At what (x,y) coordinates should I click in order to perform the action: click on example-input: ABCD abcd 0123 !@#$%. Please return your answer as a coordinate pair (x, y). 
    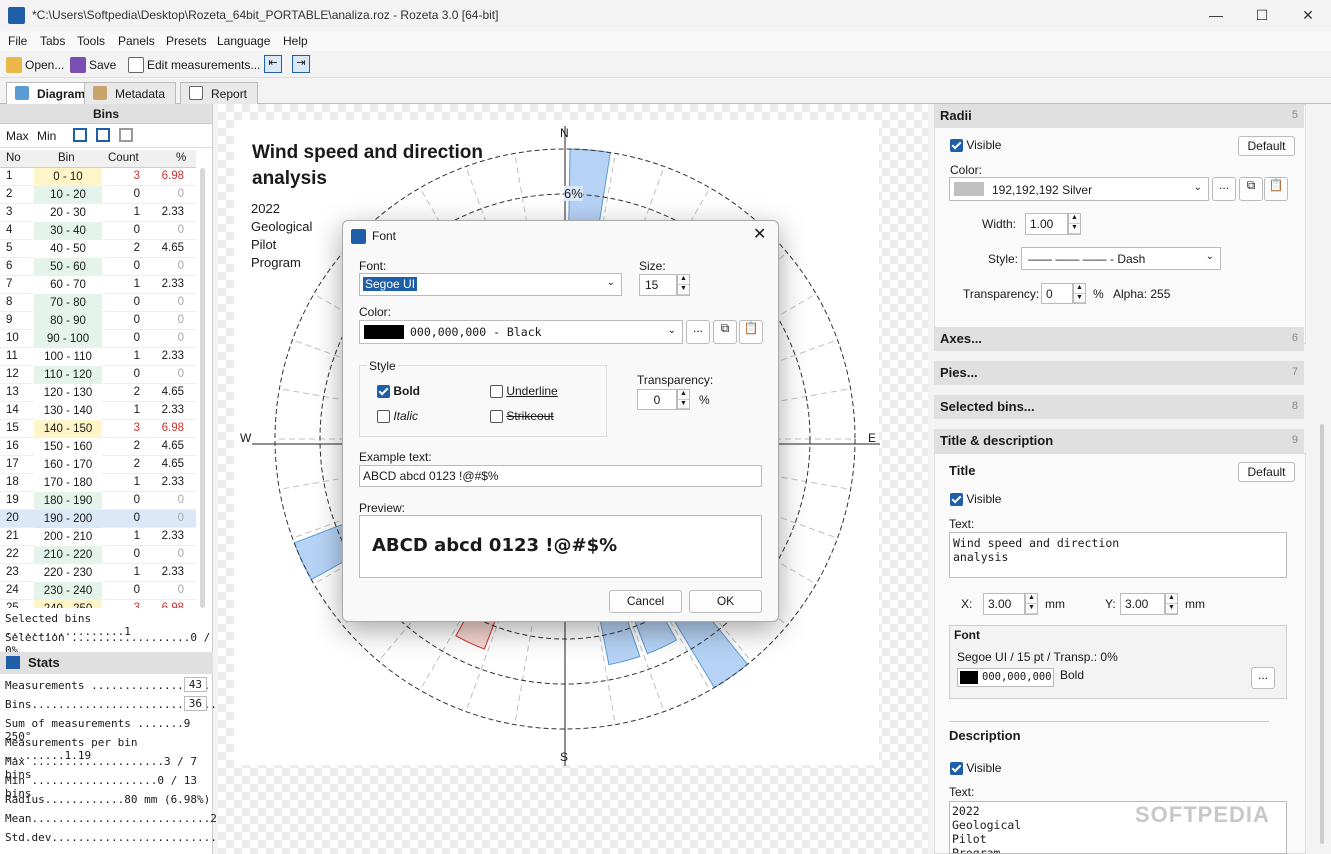
    Looking at the image, I should click on (560, 476).